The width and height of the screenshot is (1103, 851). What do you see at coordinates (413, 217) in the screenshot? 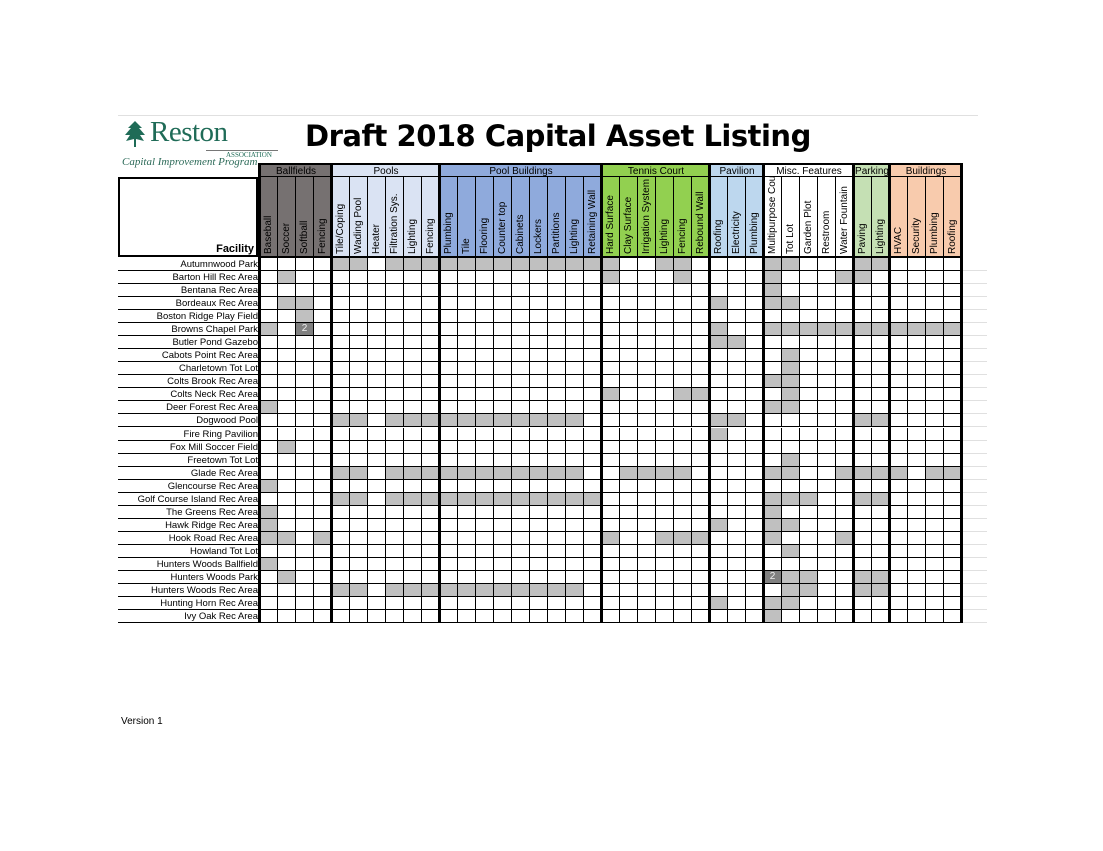
I see `column-header: Lighting` at bounding box center [413, 217].